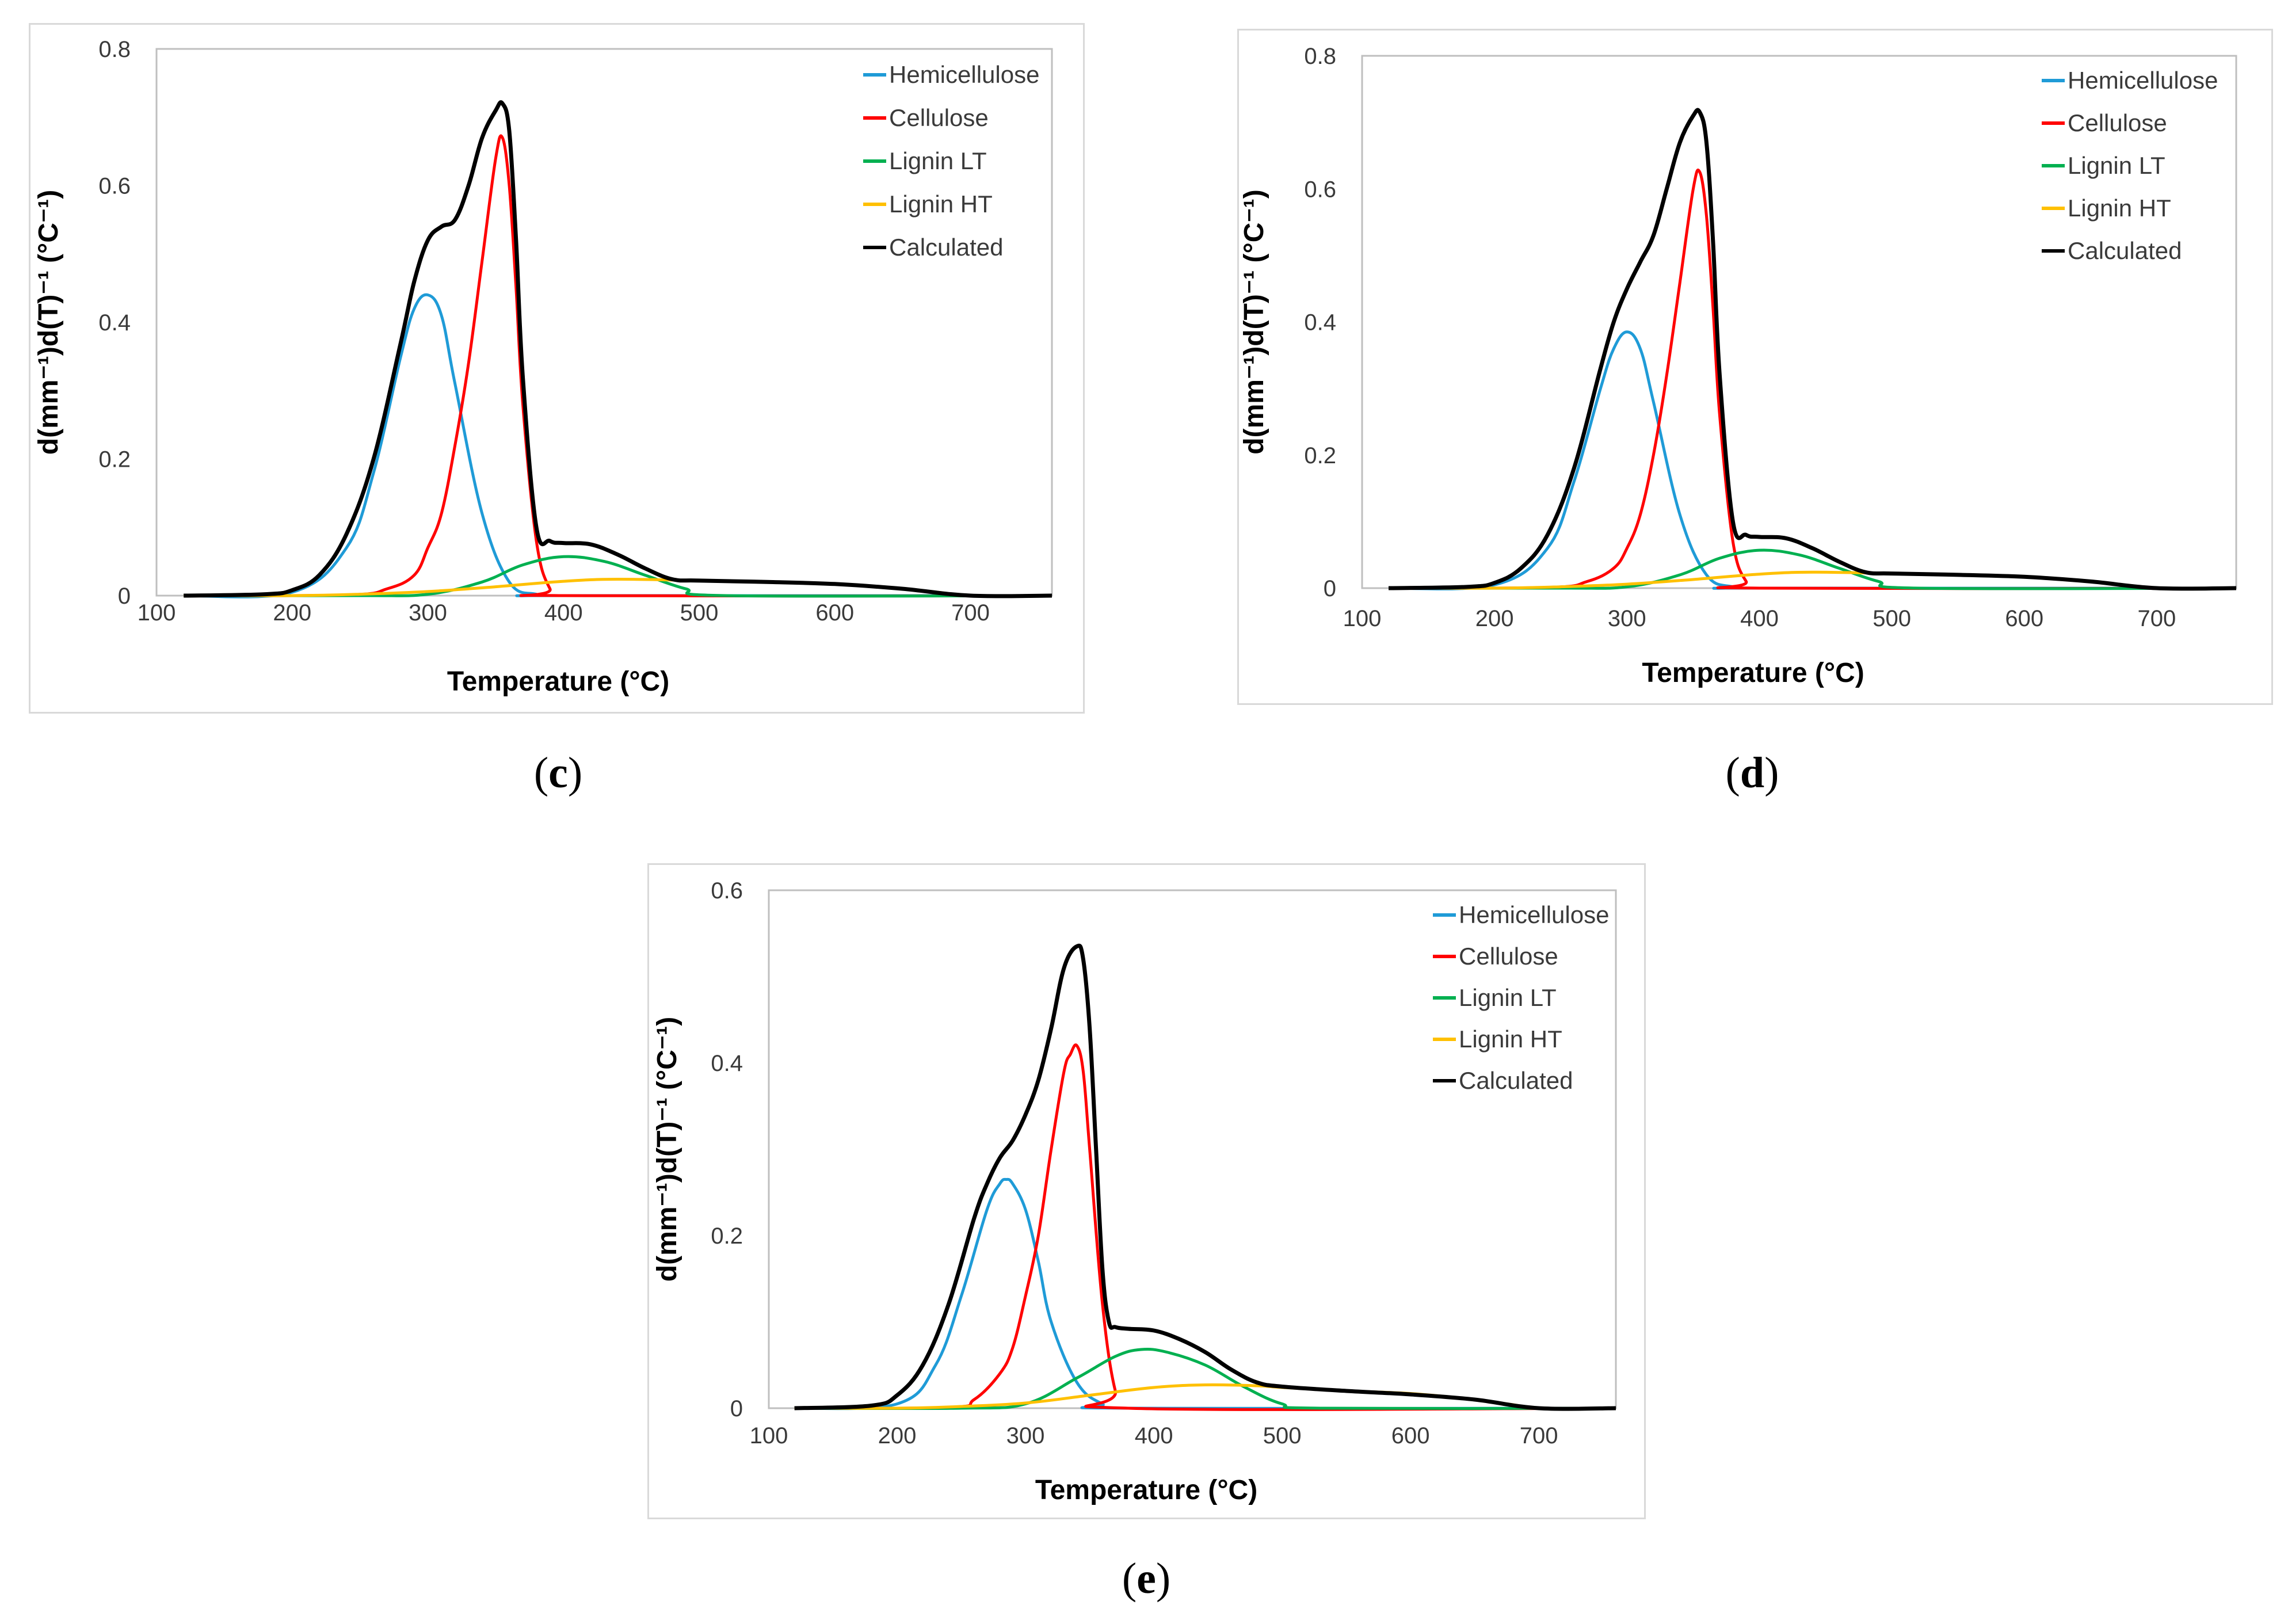  I want to click on caption-e-open: (, so click(1129, 1578).